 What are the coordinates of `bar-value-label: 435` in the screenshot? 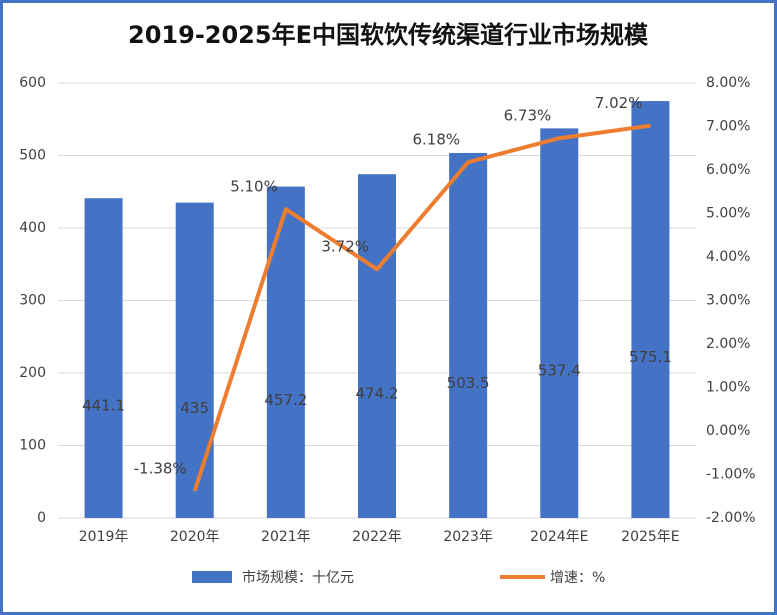 It's located at (194, 408).